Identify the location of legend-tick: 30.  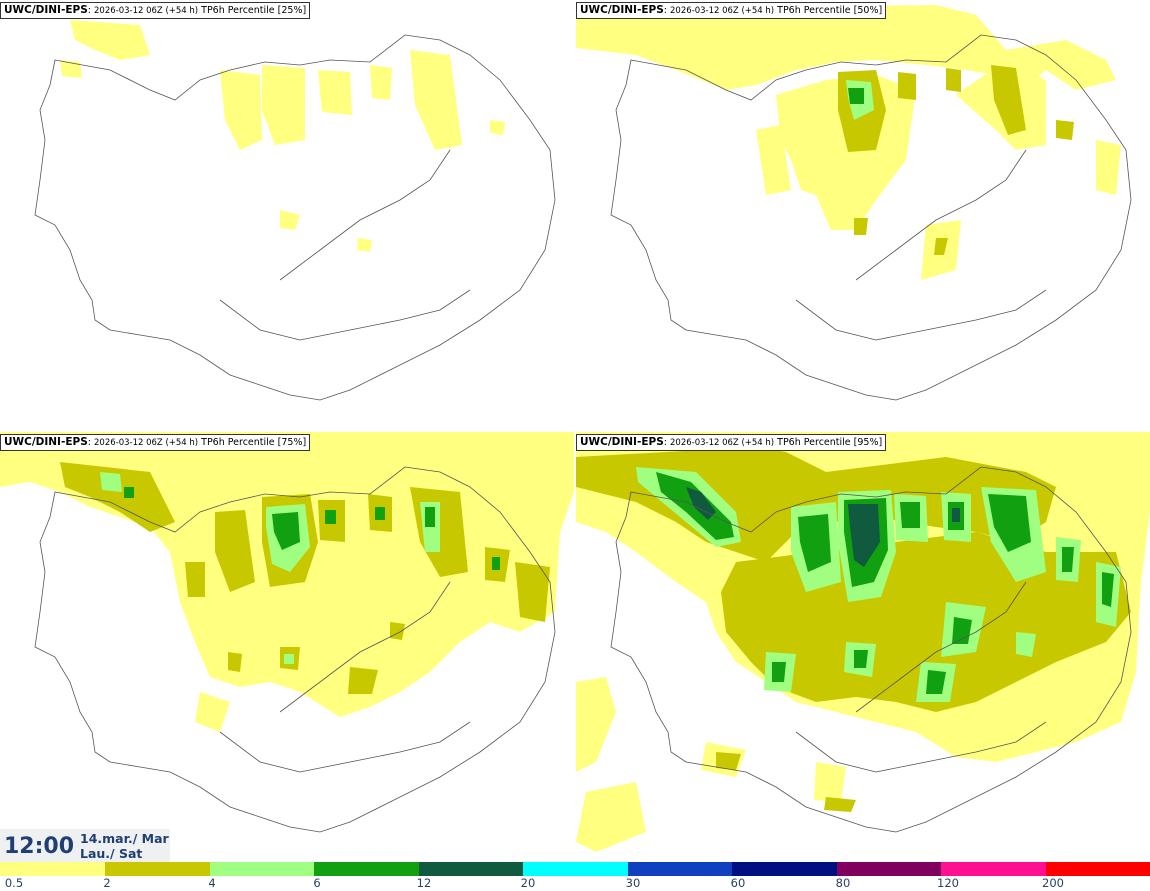
(633, 883).